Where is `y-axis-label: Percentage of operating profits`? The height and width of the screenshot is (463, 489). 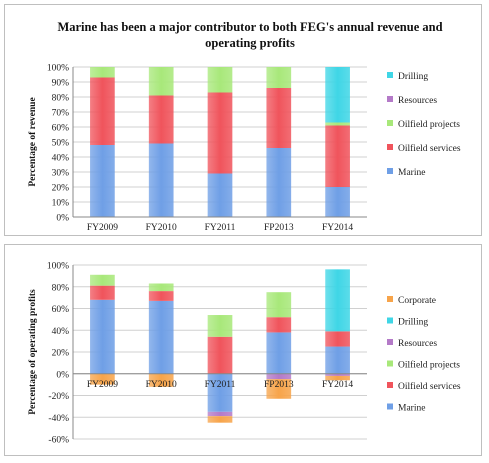 y-axis-label: Percentage of operating profits is located at coordinates (33, 352).